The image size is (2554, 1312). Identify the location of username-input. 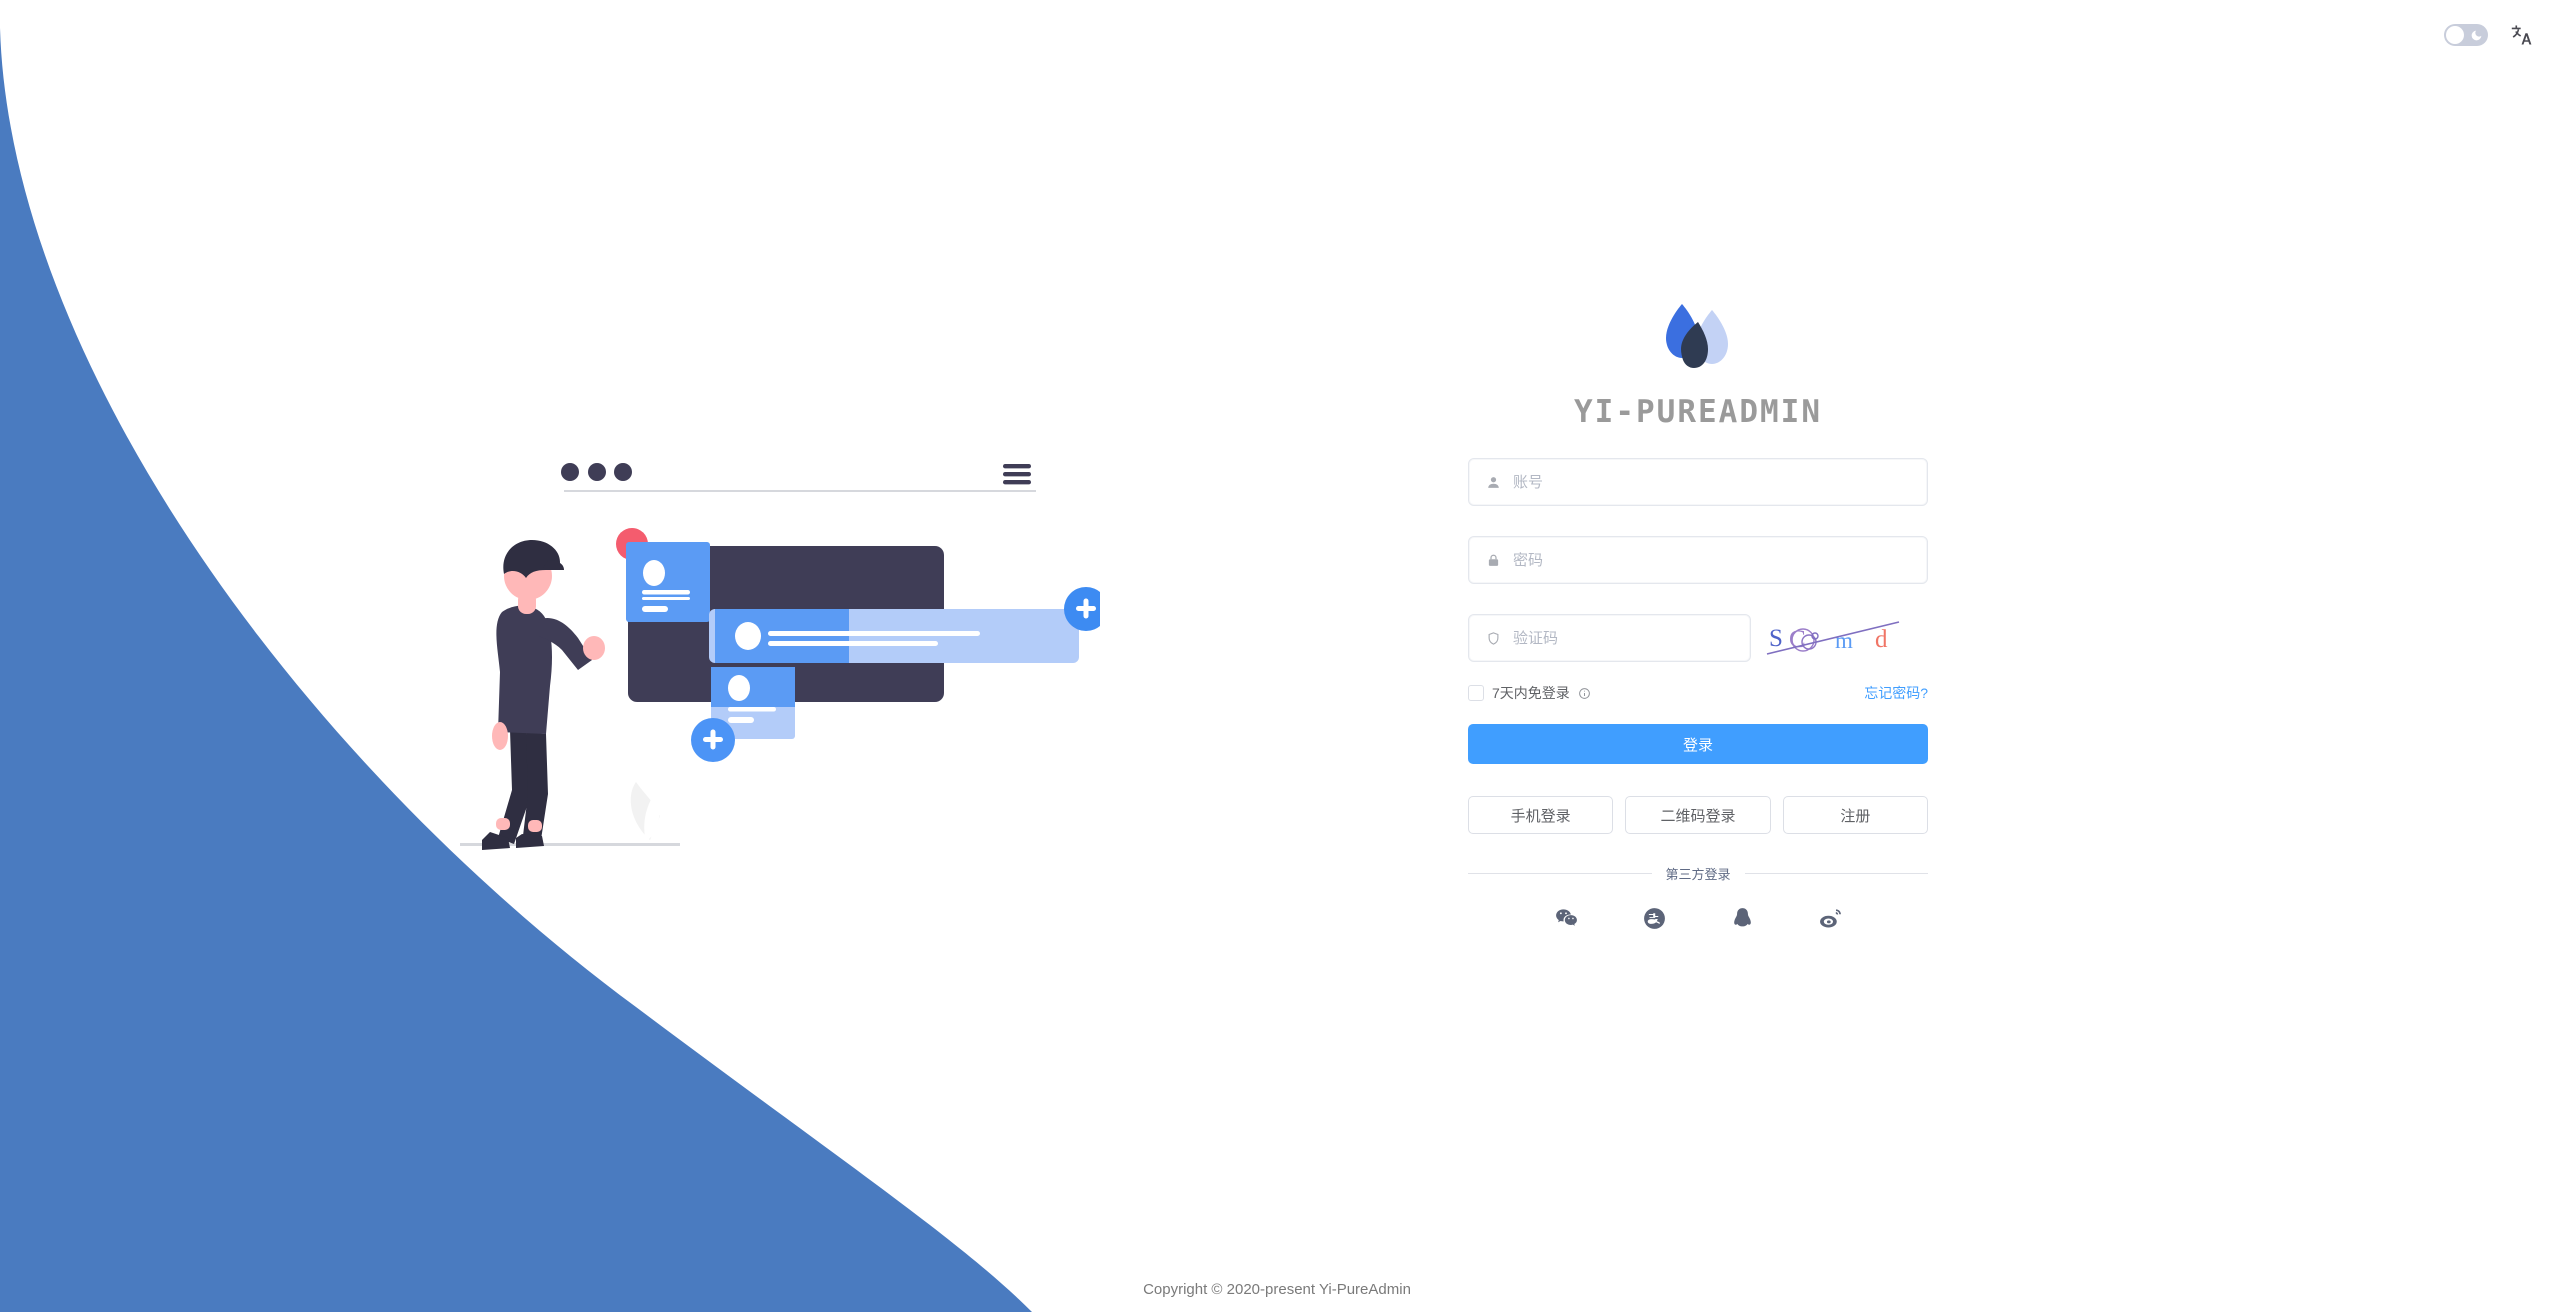
(1711, 482).